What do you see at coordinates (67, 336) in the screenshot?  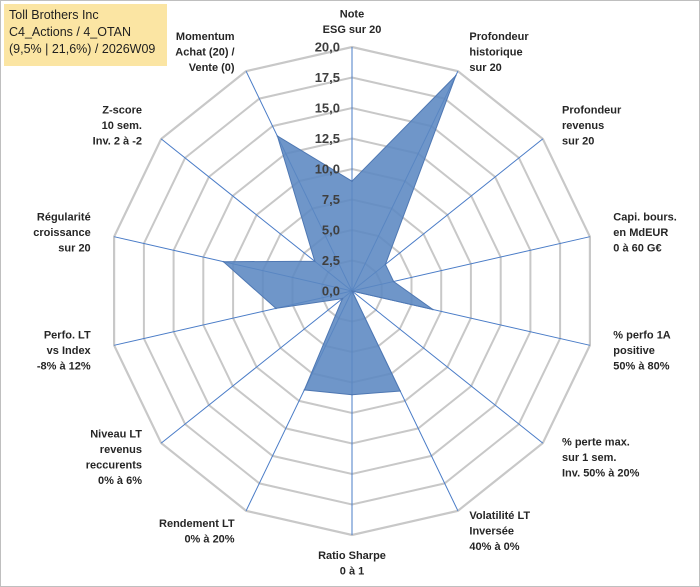 I see `axis-label-line: Perfo. LT` at bounding box center [67, 336].